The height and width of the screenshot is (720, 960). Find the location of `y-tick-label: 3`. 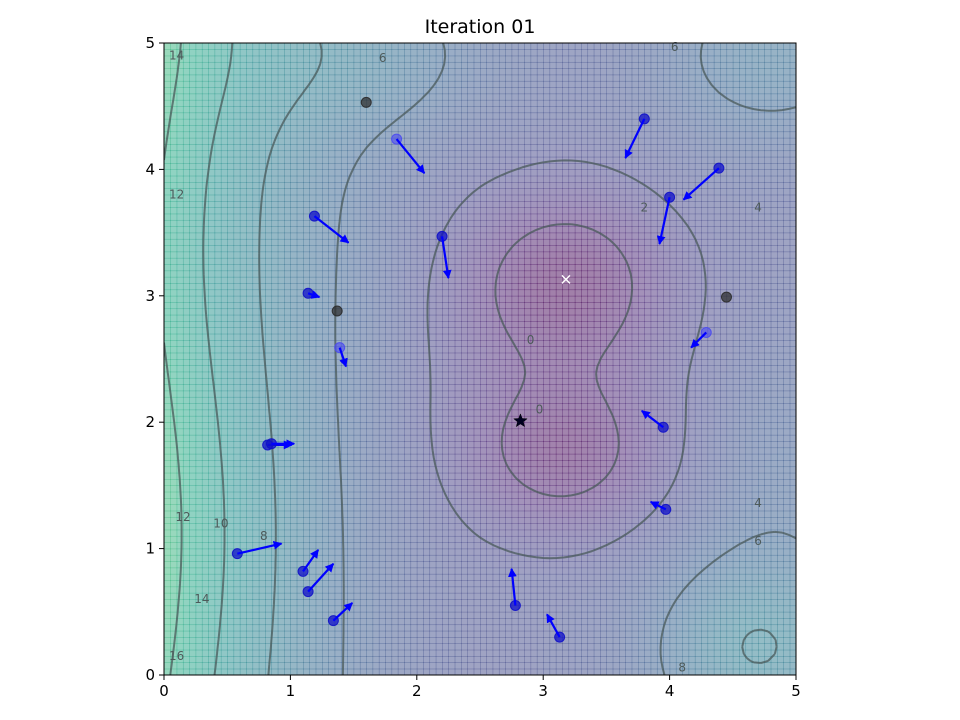

y-tick-label: 3 is located at coordinates (150, 296).